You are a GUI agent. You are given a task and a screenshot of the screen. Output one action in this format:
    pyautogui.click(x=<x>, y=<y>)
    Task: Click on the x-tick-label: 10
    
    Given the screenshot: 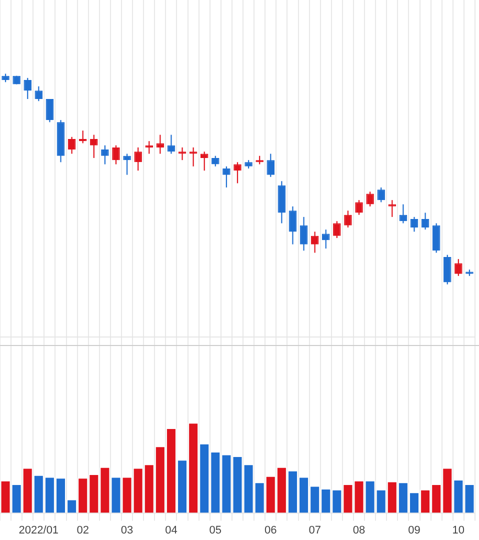 What is the action you would take?
    pyautogui.click(x=458, y=530)
    